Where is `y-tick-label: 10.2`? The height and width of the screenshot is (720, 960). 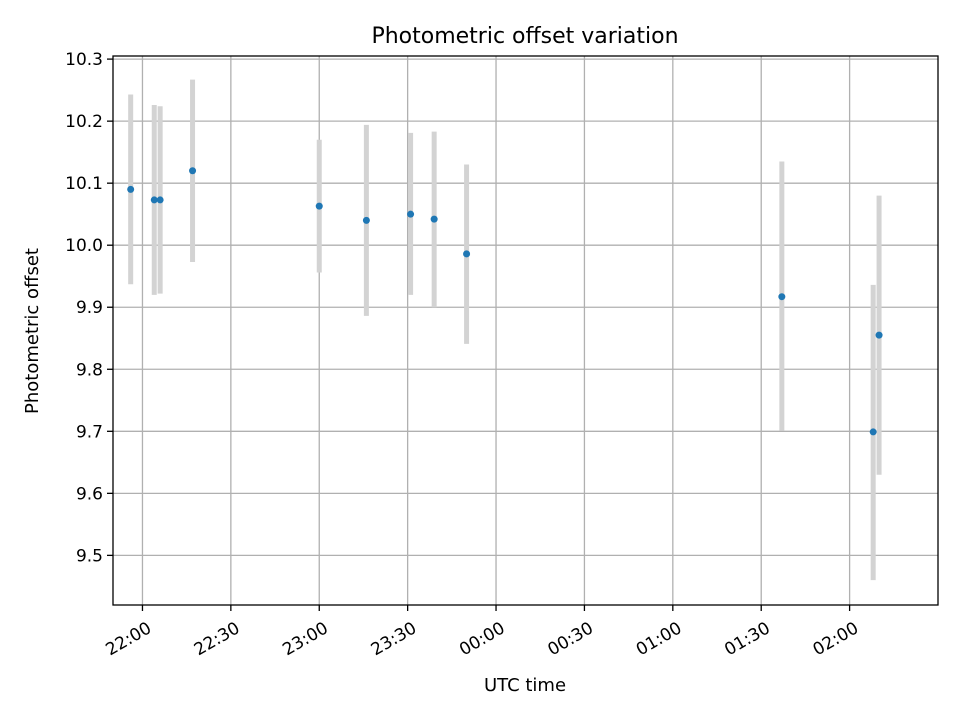 y-tick-label: 10.2 is located at coordinates (84, 122).